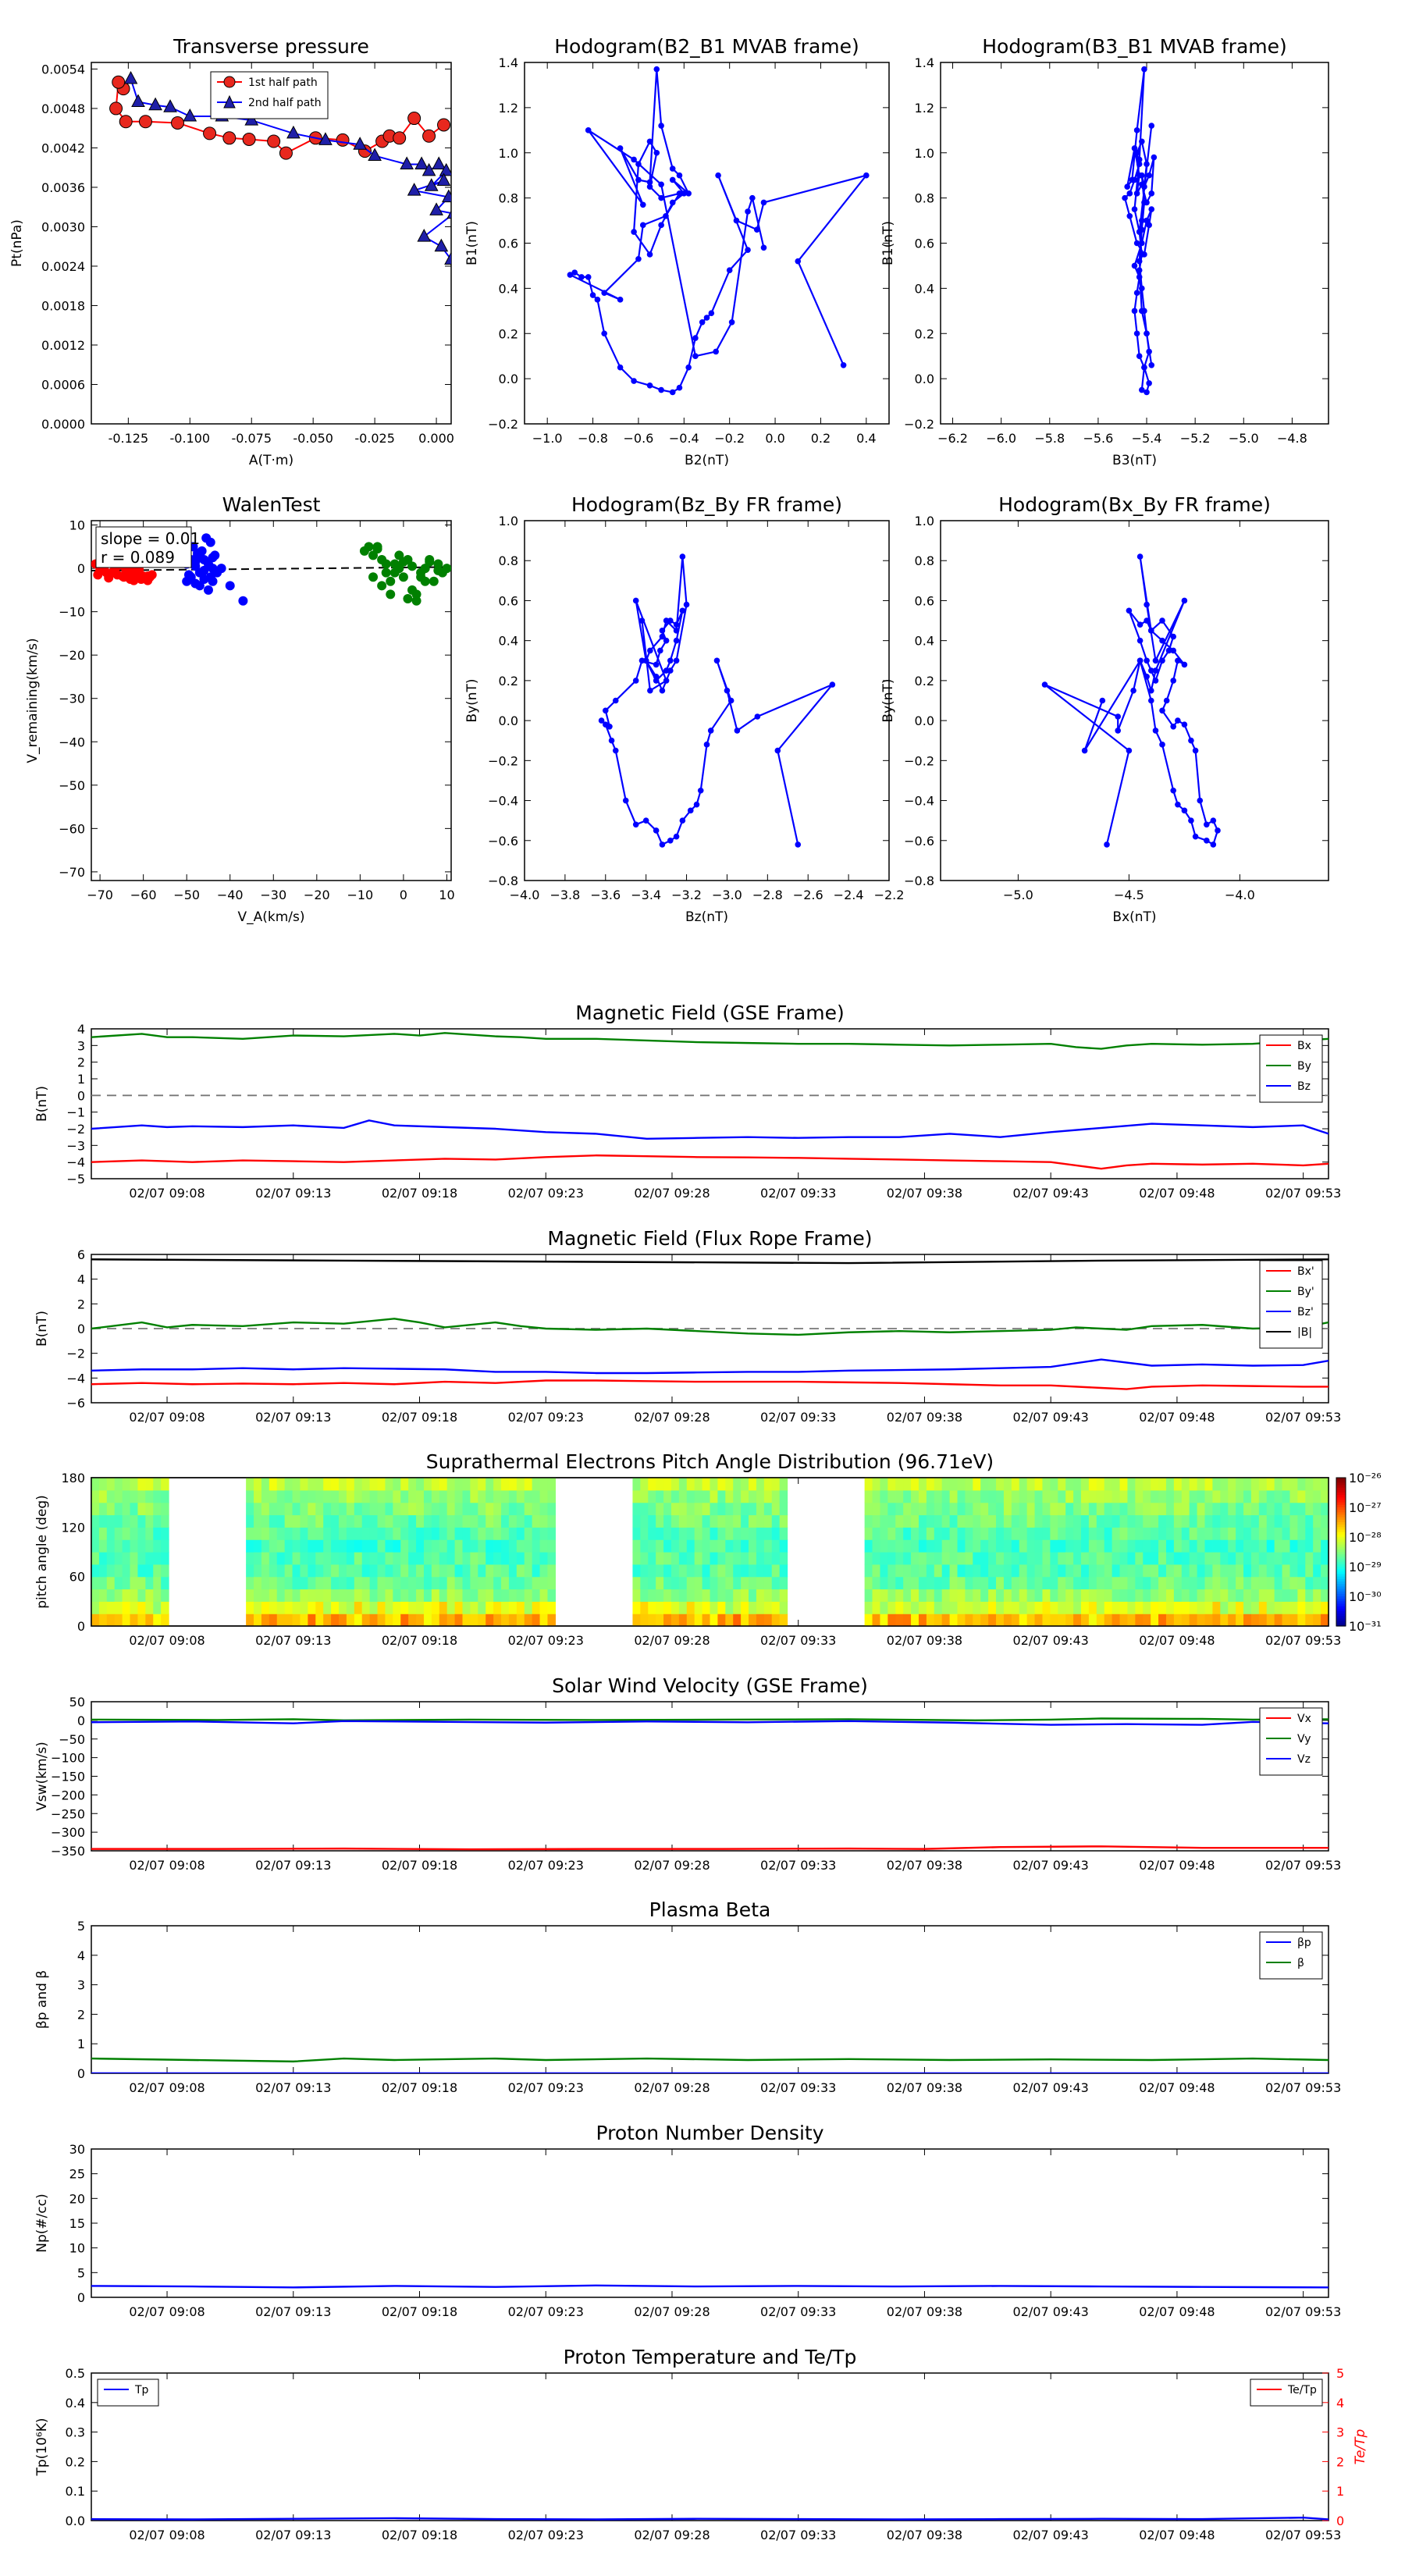 Image resolution: width=1405 pixels, height=2576 pixels. I want to click on x-axis-label: Bx(nT), so click(1134, 917).